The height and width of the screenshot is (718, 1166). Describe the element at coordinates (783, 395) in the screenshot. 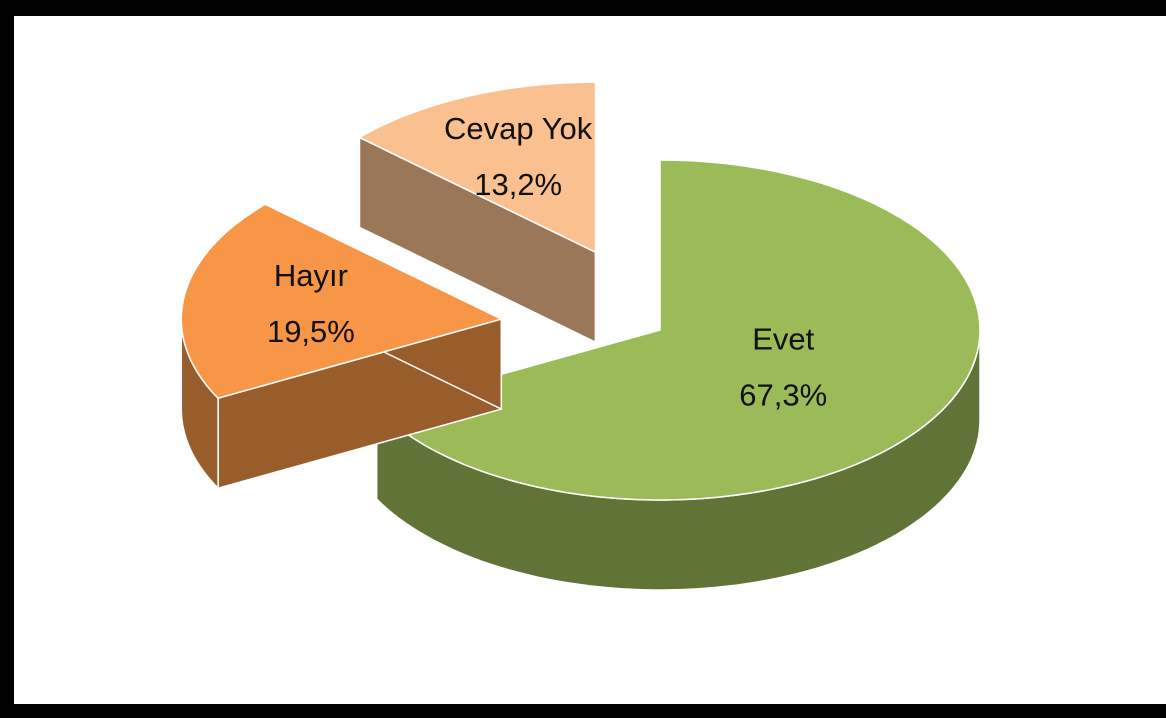

I see `value-label: 67,3%` at that location.